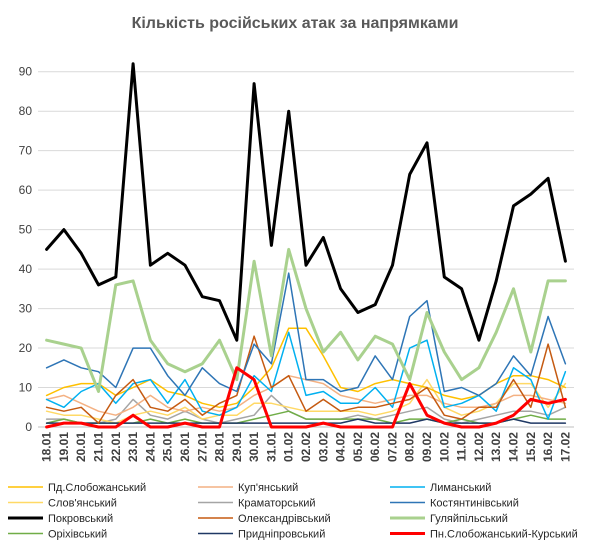 The height and width of the screenshot is (540, 590). What do you see at coordinates (26, 269) in the screenshot?
I see `y-tick-label: 40` at bounding box center [26, 269].